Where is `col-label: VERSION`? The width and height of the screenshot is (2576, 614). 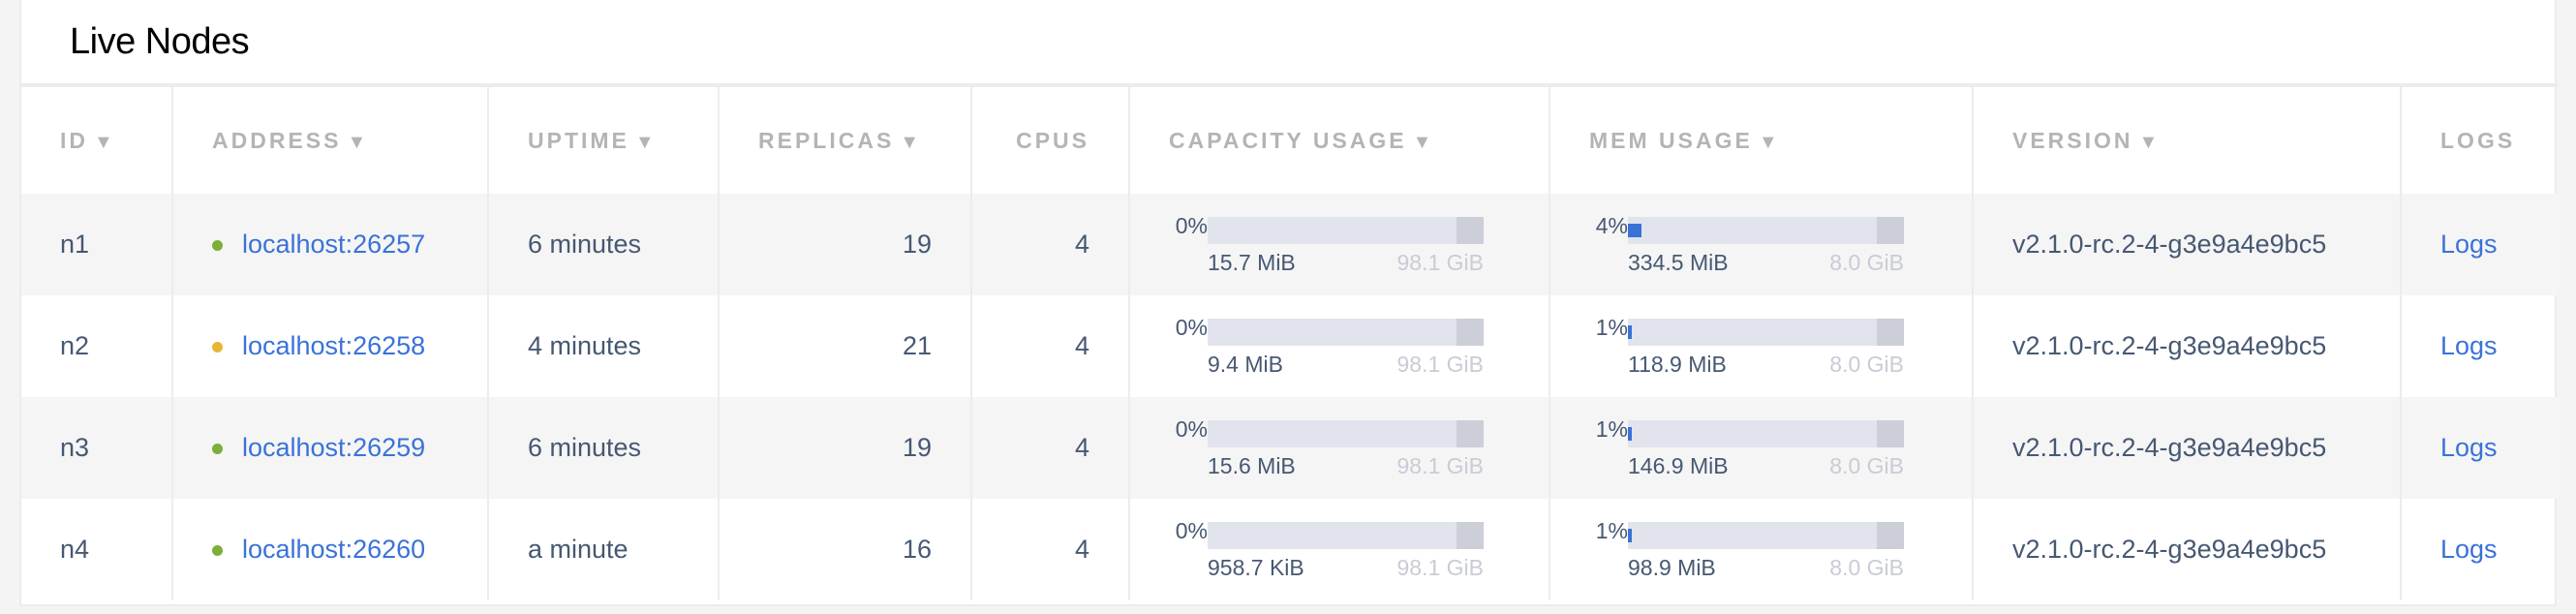
col-label: VERSION is located at coordinates (2072, 140).